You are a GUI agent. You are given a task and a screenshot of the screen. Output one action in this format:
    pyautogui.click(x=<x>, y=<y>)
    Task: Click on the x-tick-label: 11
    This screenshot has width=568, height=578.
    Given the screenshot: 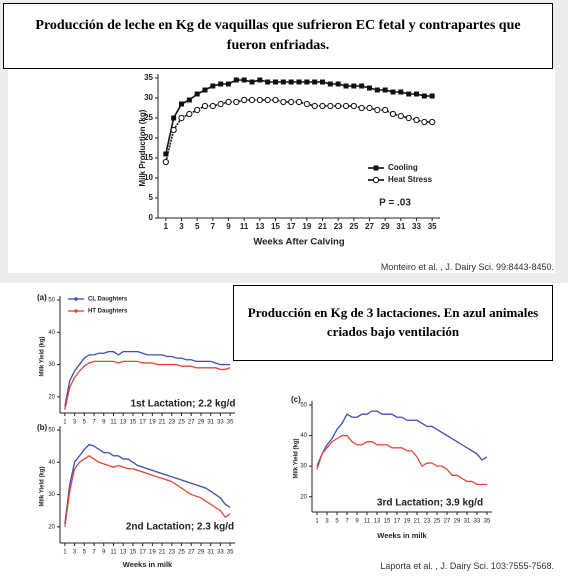 What is the action you would take?
    pyautogui.click(x=113, y=553)
    